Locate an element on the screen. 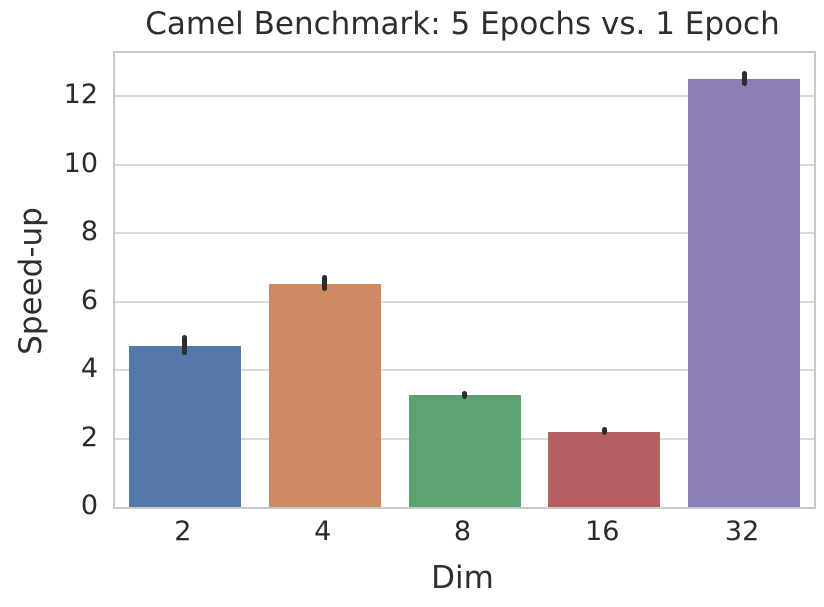 This screenshot has height=607, width=824. y-tick-label-2: 2 is located at coordinates (89, 437).